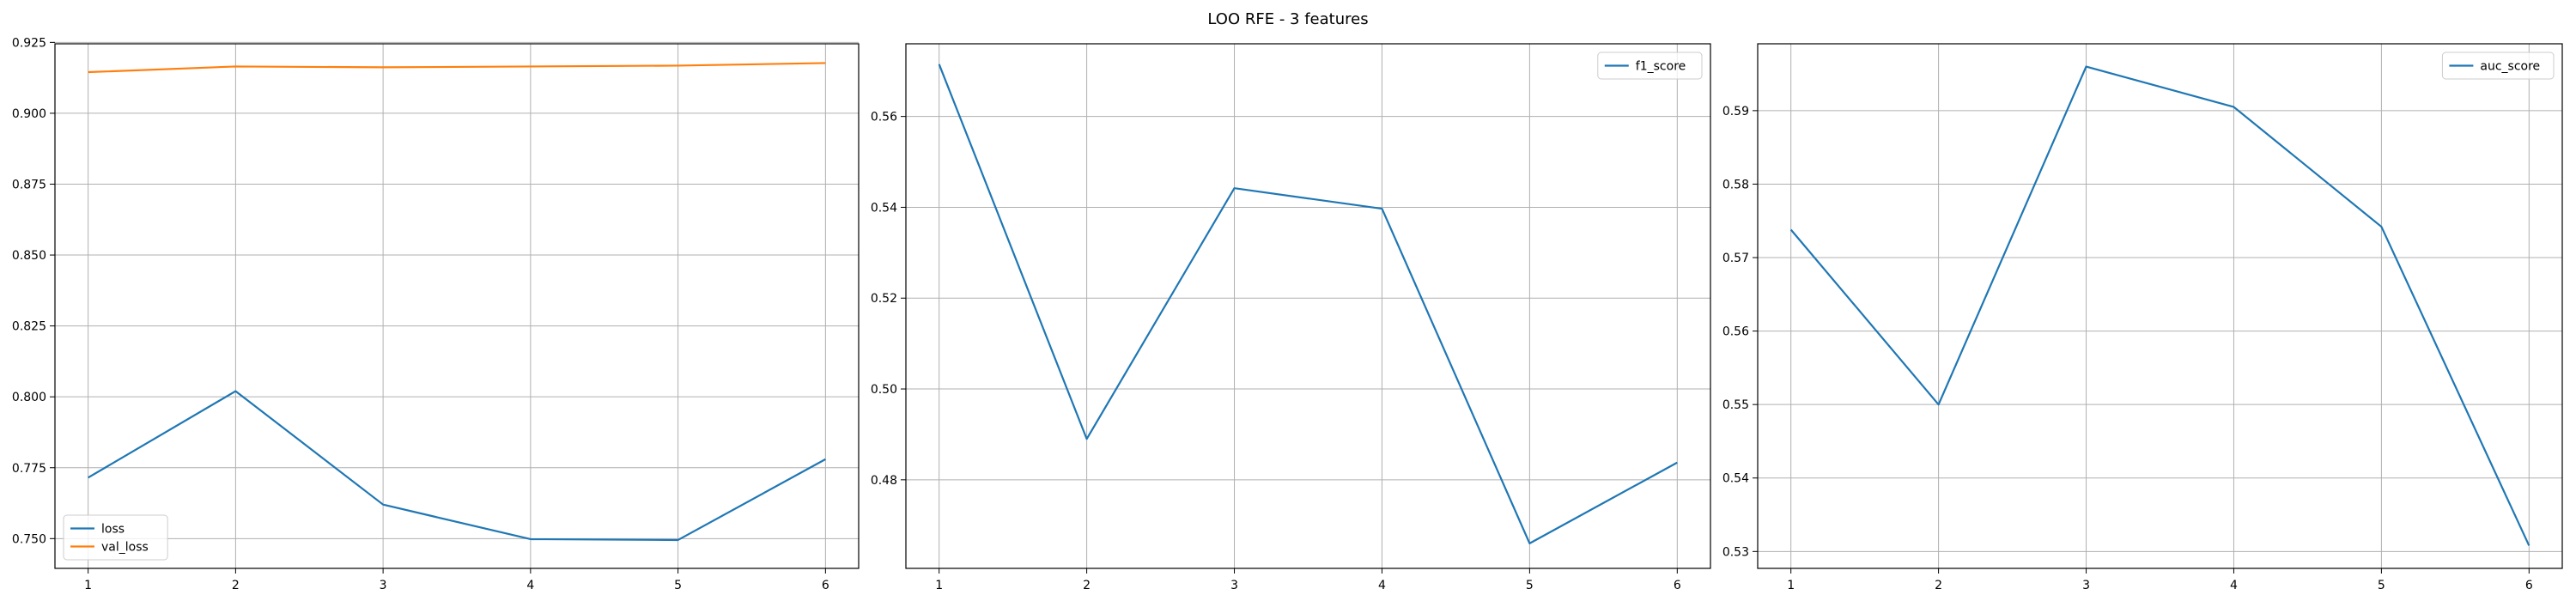 Image resolution: width=2576 pixels, height=601 pixels. I want to click on y-tick-label: 0.59, so click(1736, 112).